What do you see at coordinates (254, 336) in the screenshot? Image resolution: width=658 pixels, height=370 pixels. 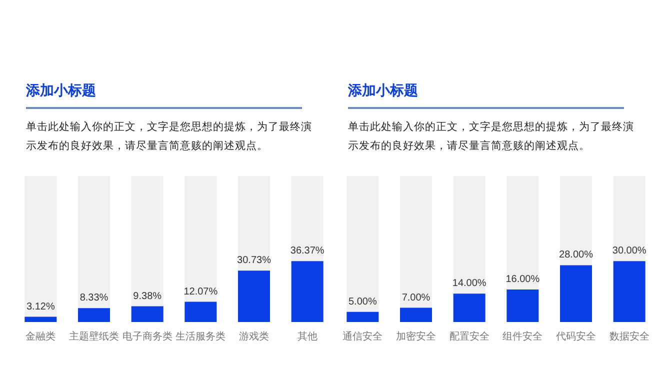 I see `x-tick-label: 游戏类` at bounding box center [254, 336].